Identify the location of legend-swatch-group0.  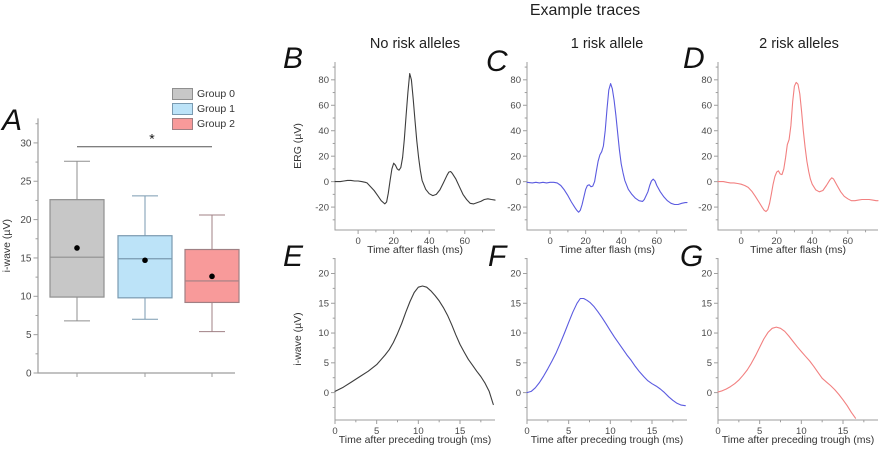
(182, 93).